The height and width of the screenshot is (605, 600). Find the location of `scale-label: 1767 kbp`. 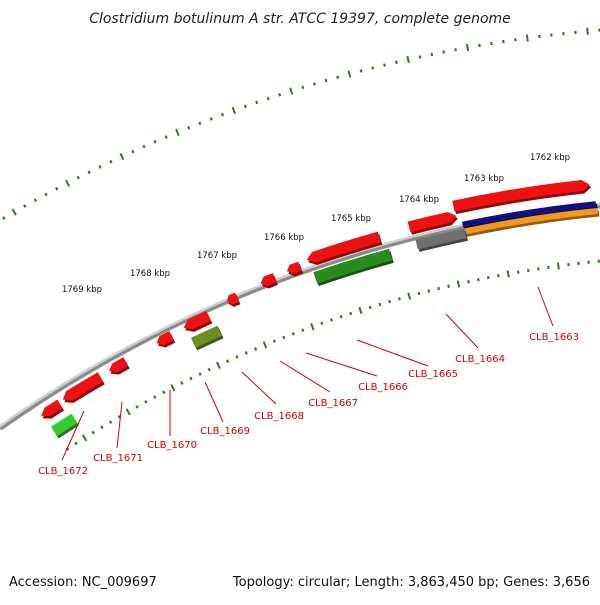

scale-label: 1767 kbp is located at coordinates (217, 256).